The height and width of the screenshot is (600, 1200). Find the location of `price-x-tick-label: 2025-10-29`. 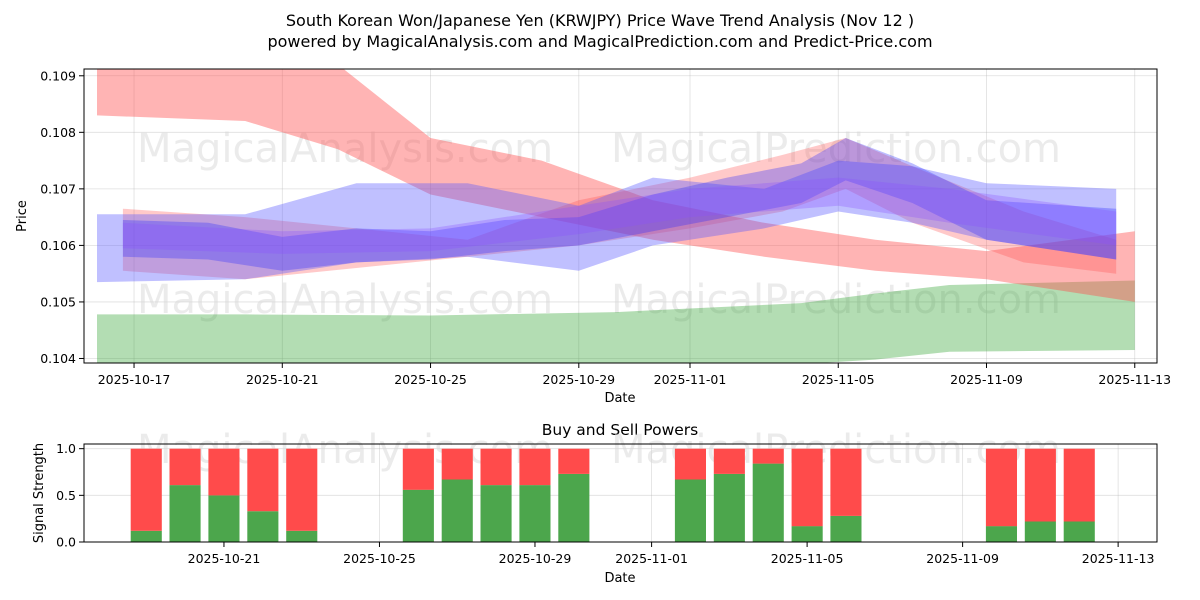

price-x-tick-label: 2025-10-29 is located at coordinates (578, 379).